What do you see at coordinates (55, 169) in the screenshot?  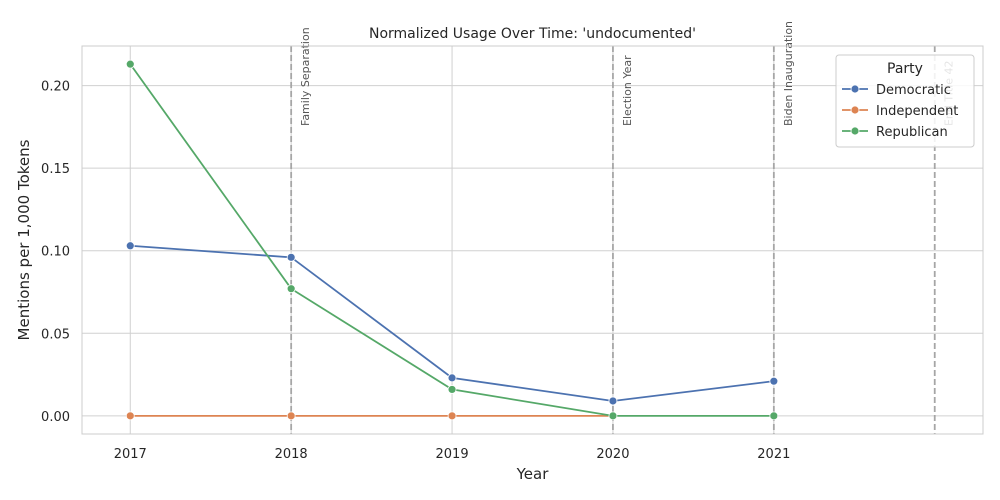 I see `y-tick-label: 0.15` at bounding box center [55, 169].